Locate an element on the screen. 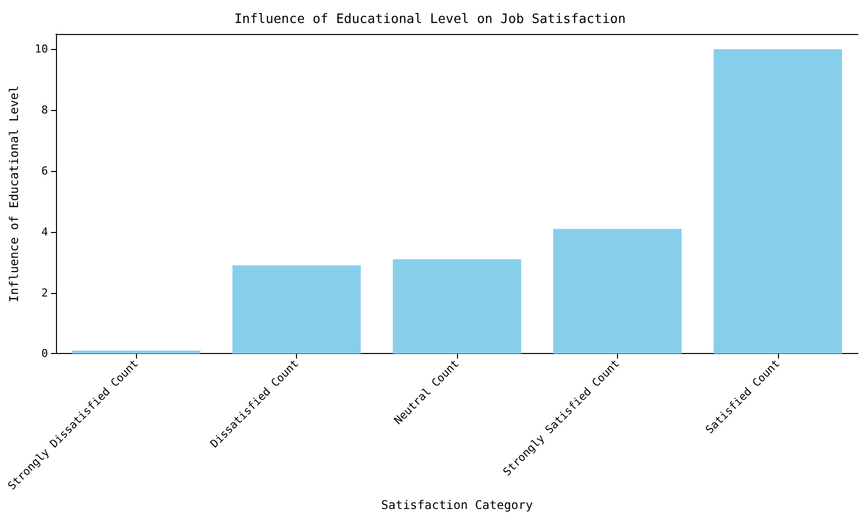 The width and height of the screenshot is (860, 516). y-tick-label: 6 is located at coordinates (44, 171).